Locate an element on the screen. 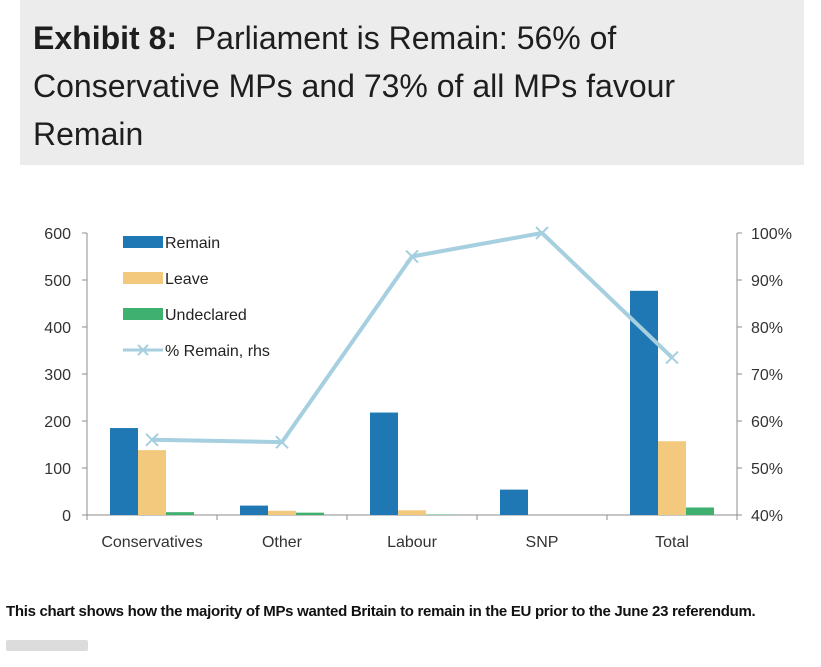 The width and height of the screenshot is (821, 667). legend-label: % Remain, rhs is located at coordinates (217, 351).